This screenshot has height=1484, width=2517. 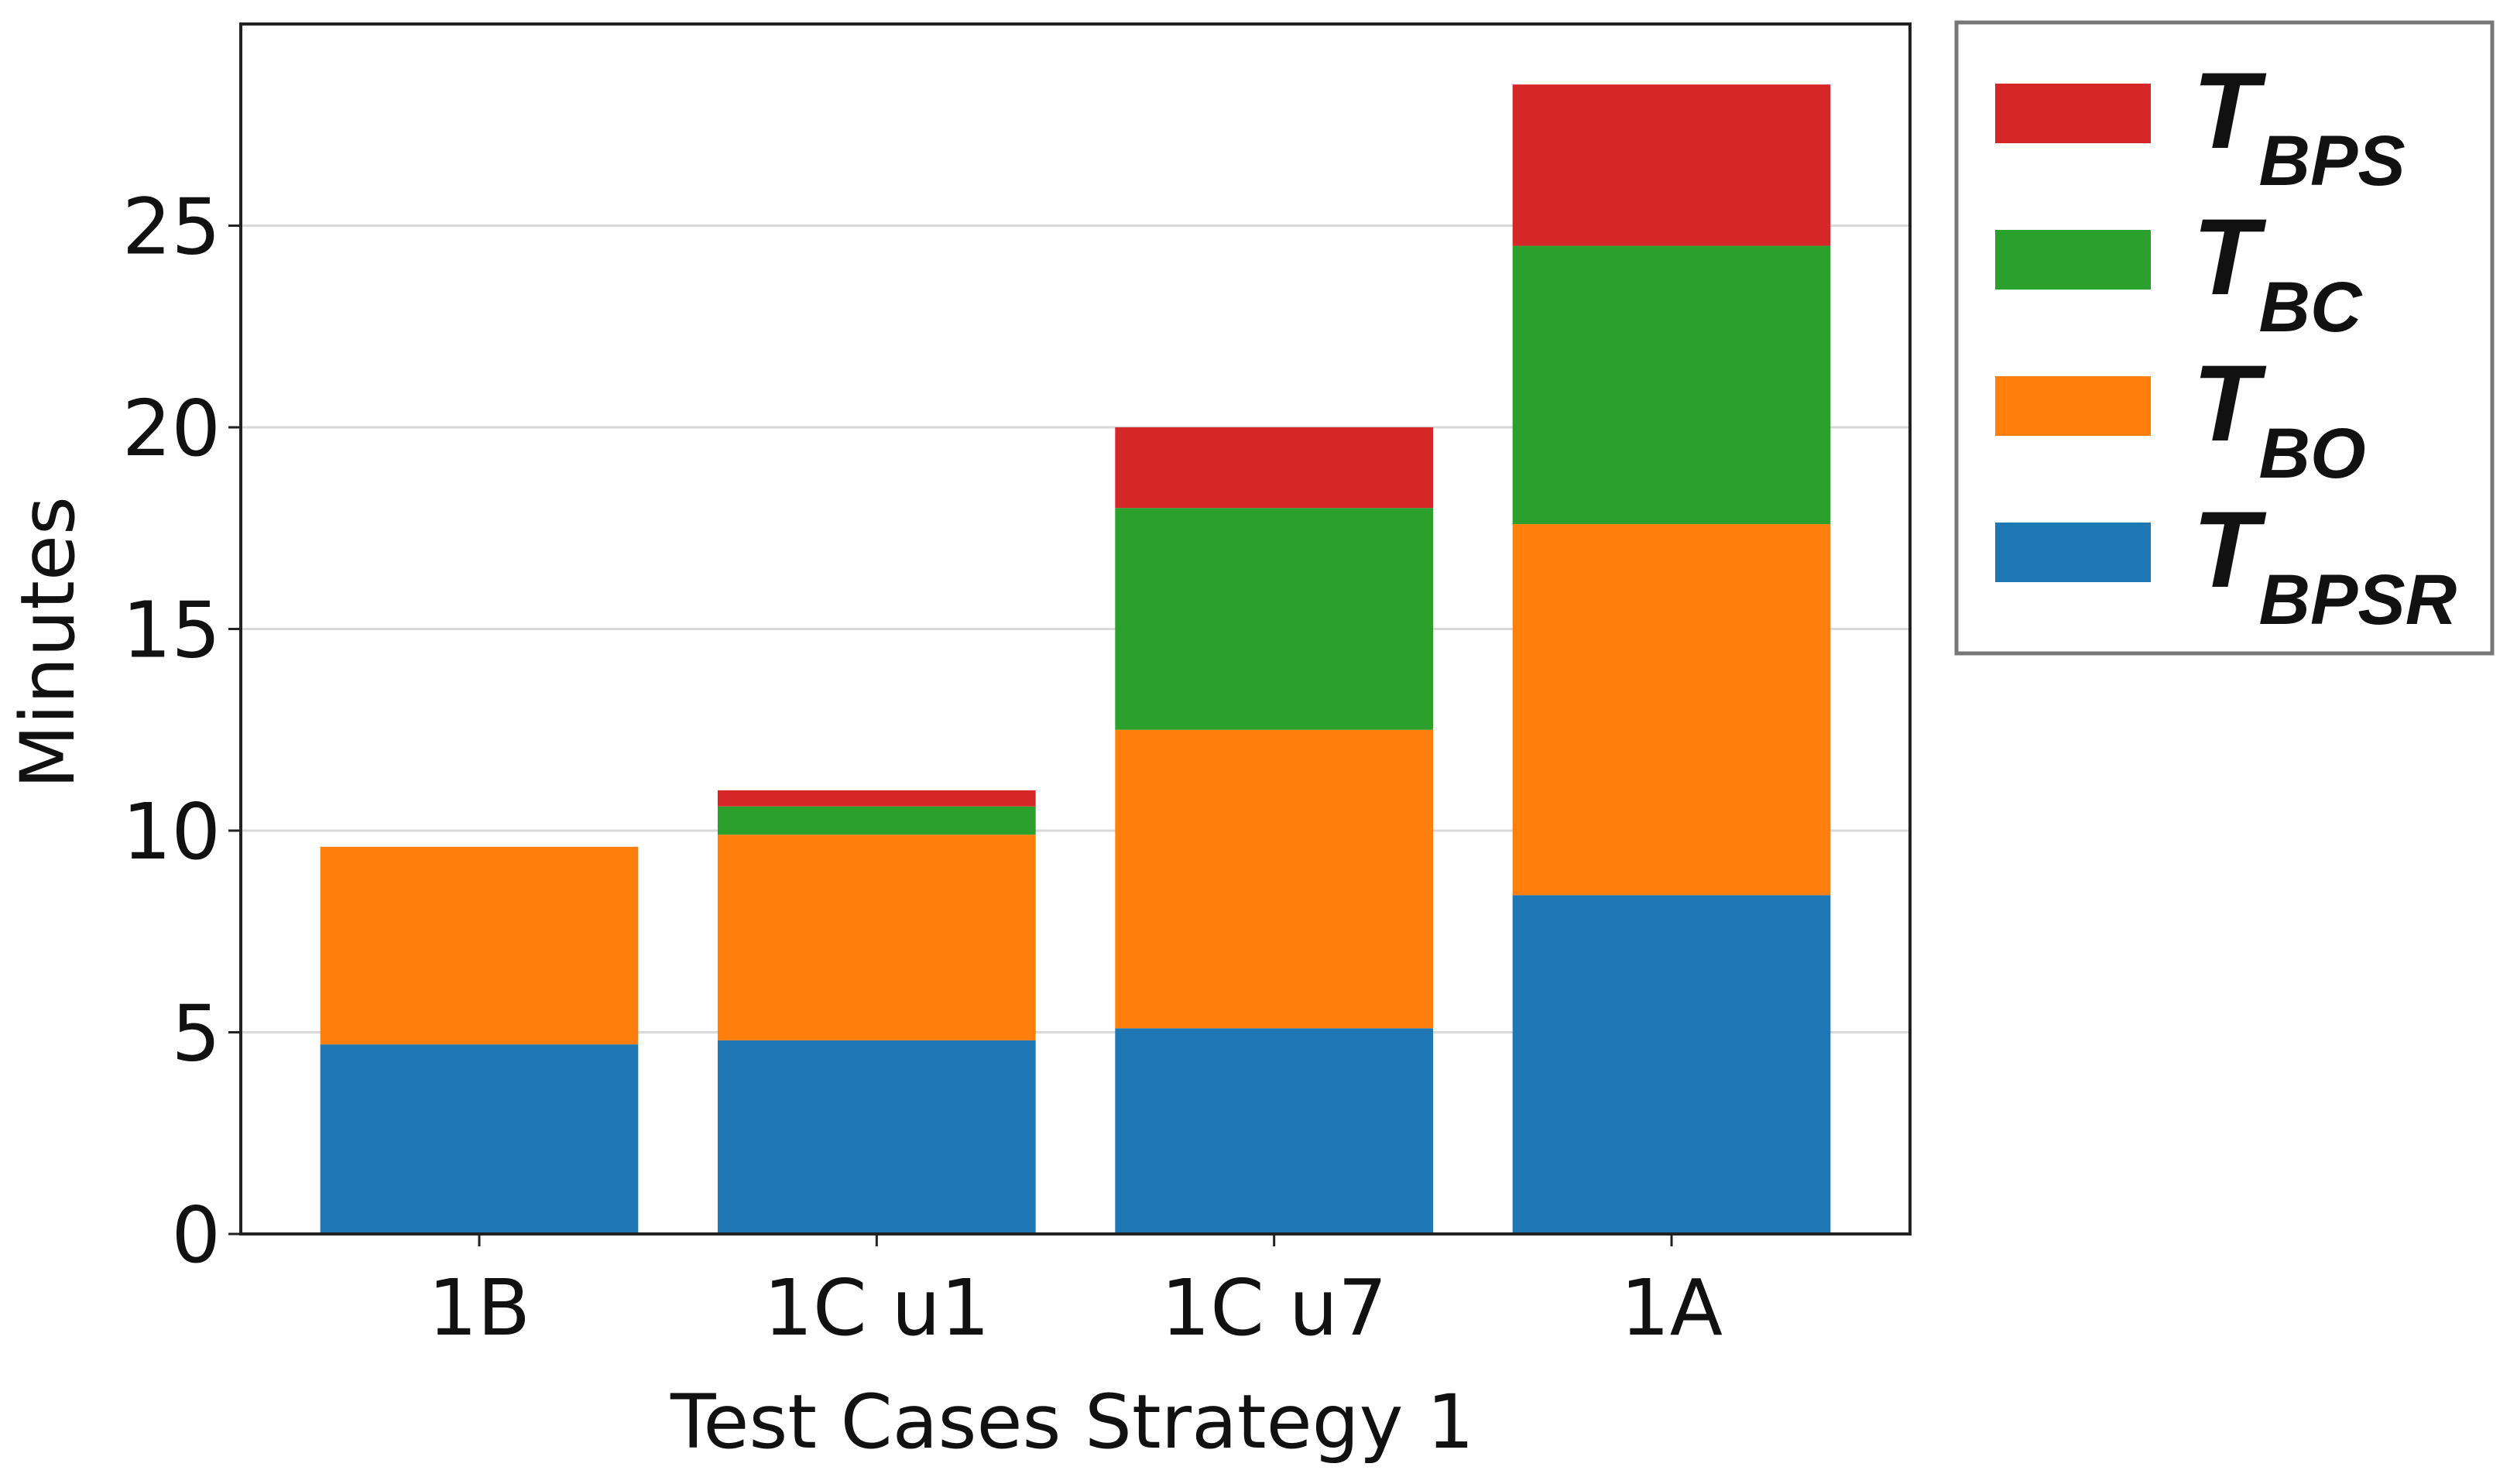 What do you see at coordinates (876, 1308) in the screenshot?
I see `x-tick-label: 1C u1` at bounding box center [876, 1308].